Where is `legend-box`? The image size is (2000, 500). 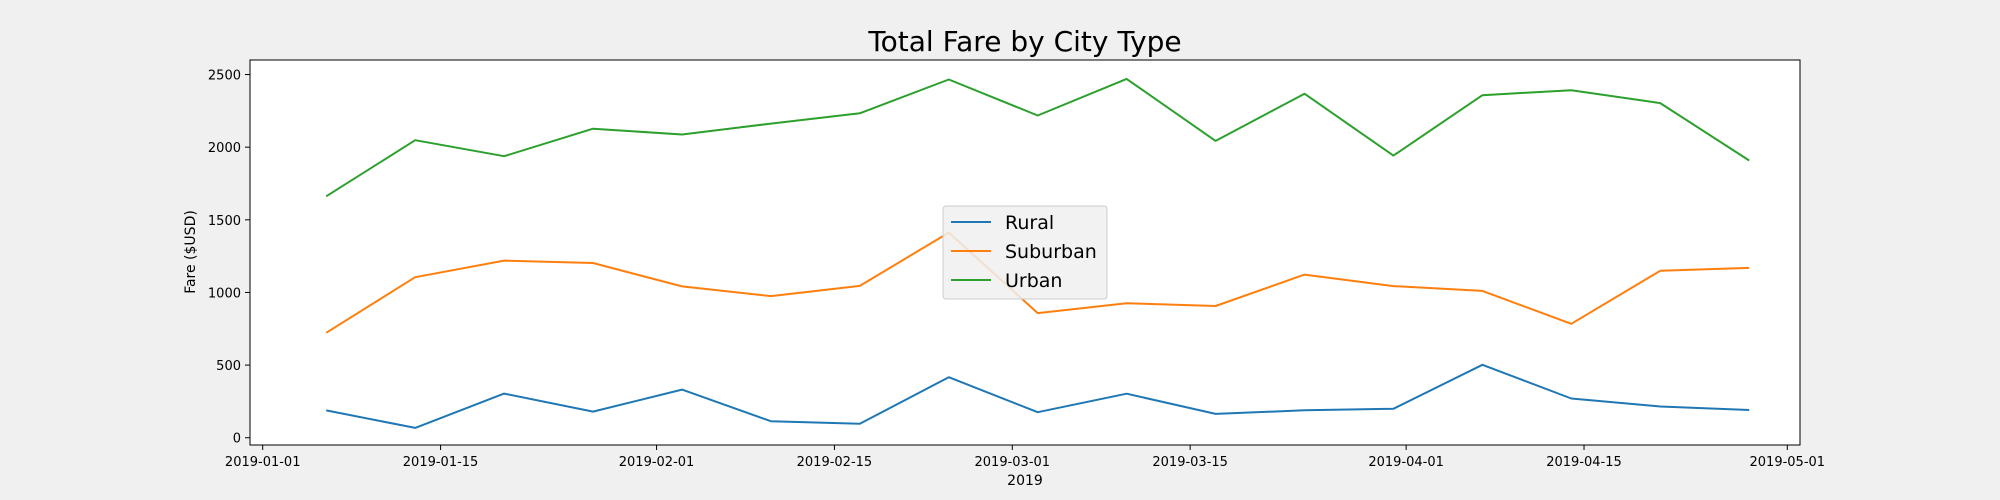 legend-box is located at coordinates (1025, 252).